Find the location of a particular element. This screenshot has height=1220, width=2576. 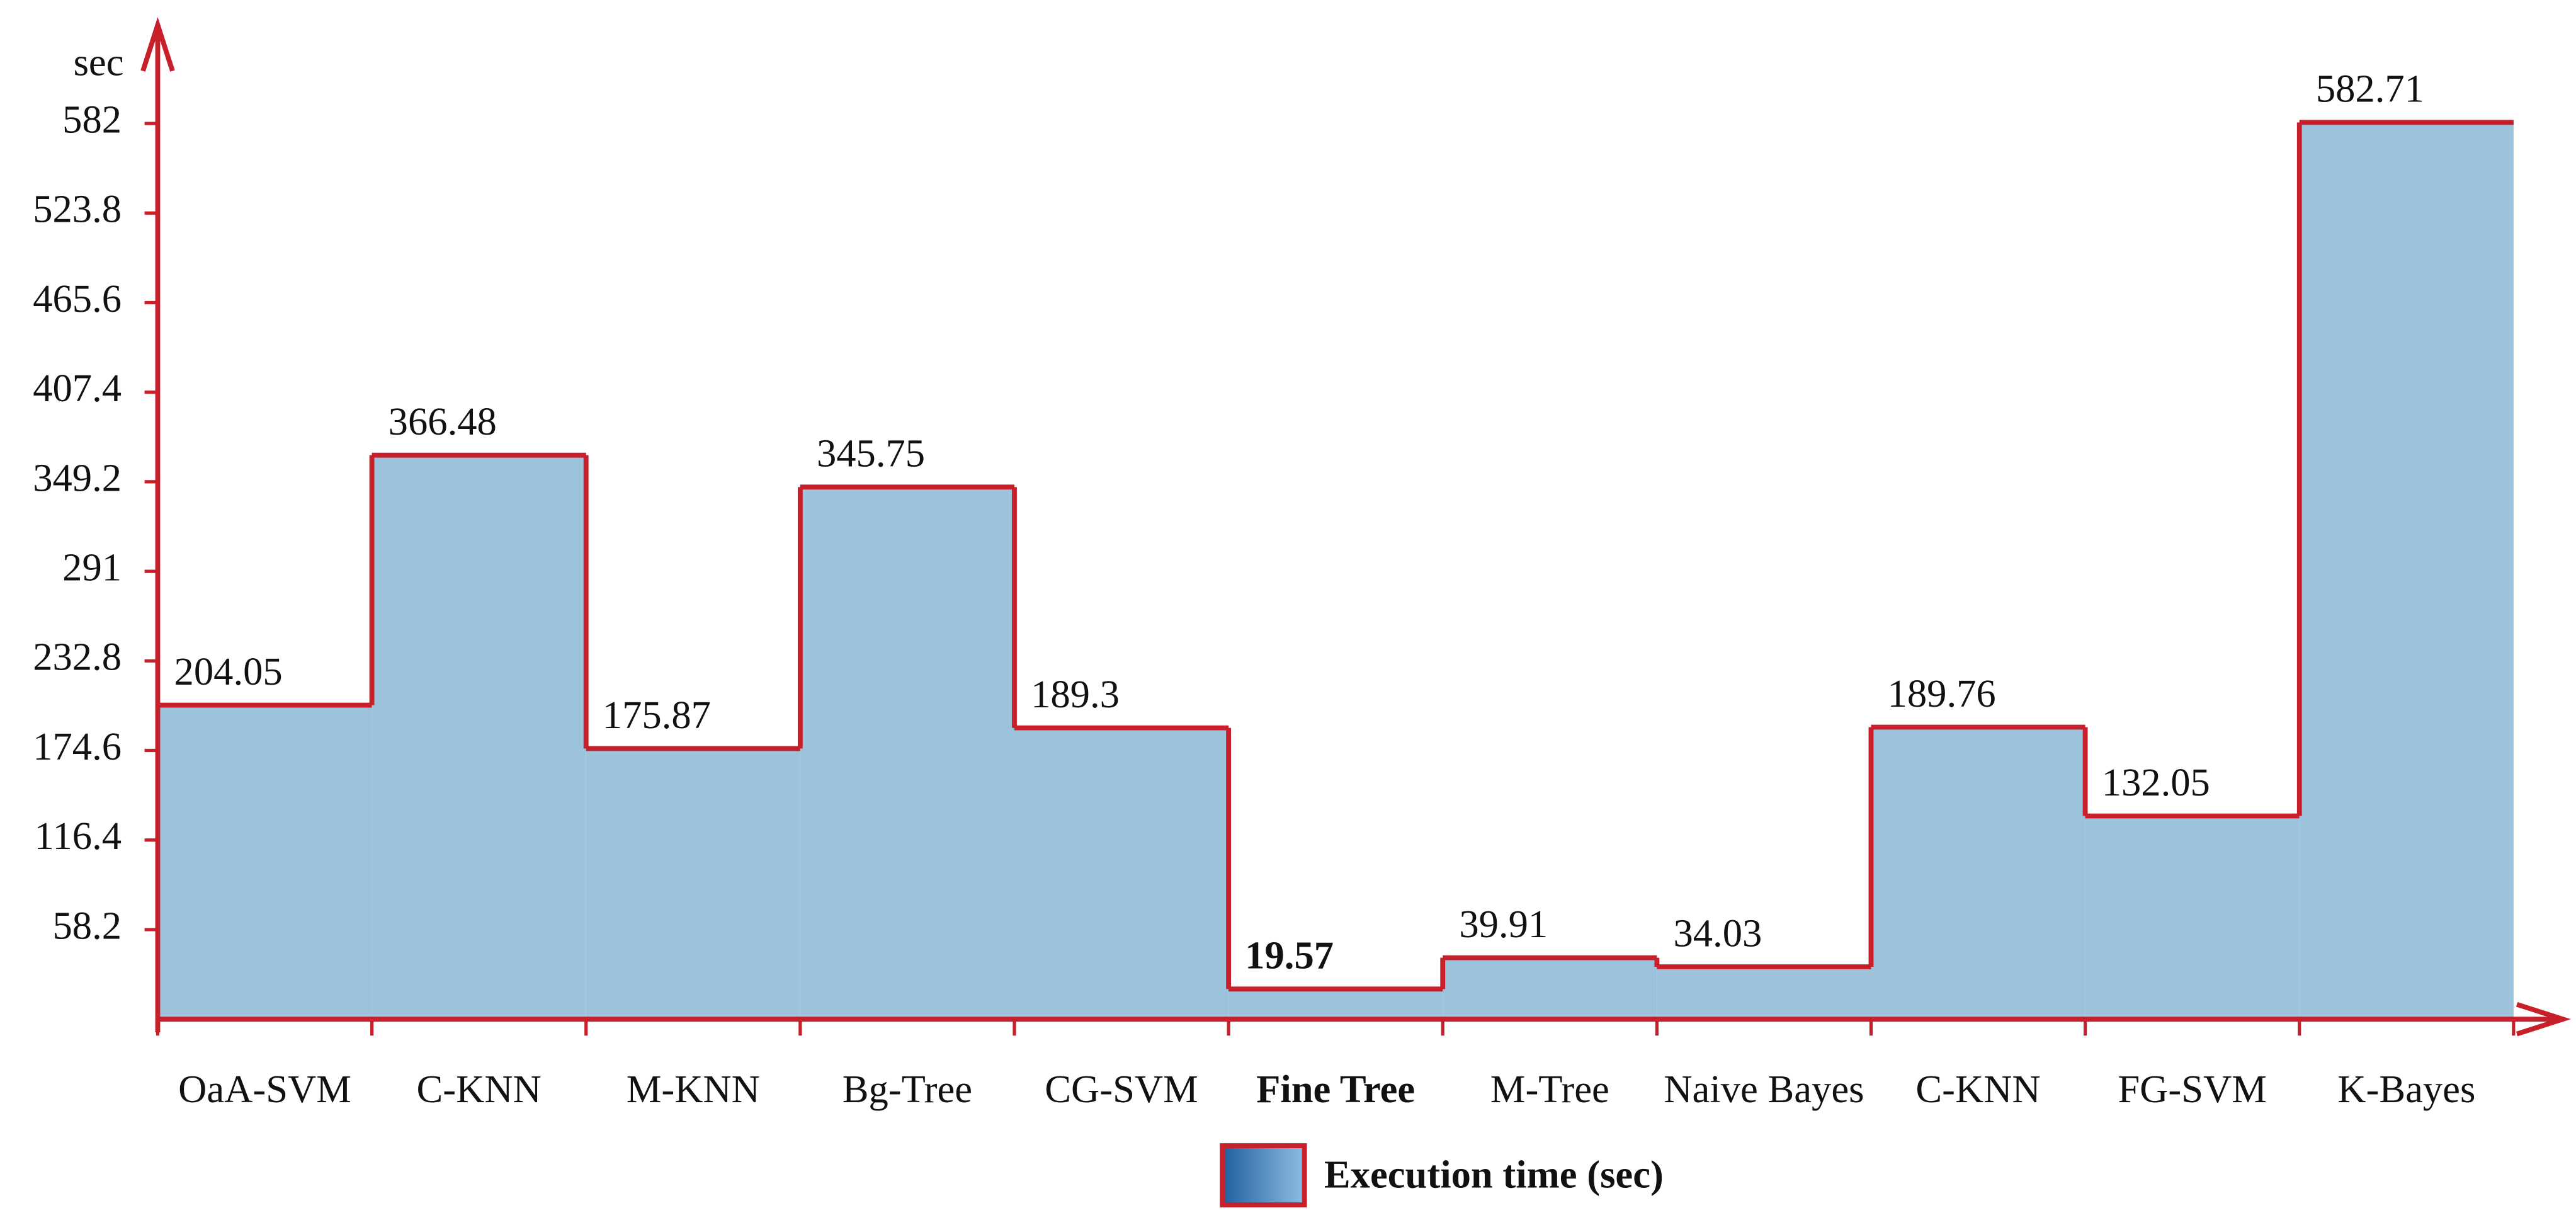

y-tick-label: 465.6 is located at coordinates (77, 298).